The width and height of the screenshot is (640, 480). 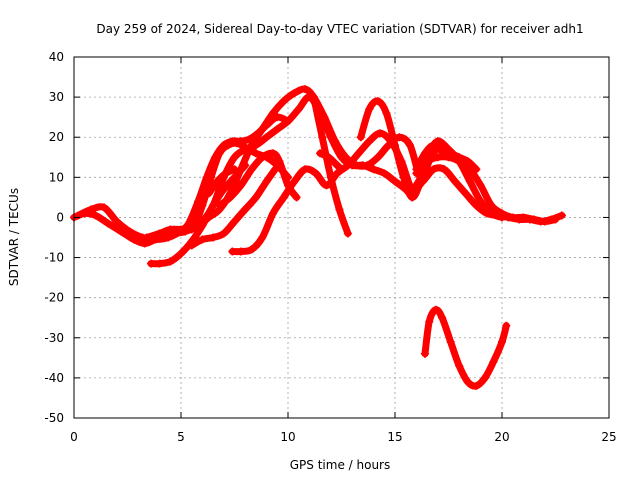 I want to click on y-tick-label: 30, so click(x=56, y=97).